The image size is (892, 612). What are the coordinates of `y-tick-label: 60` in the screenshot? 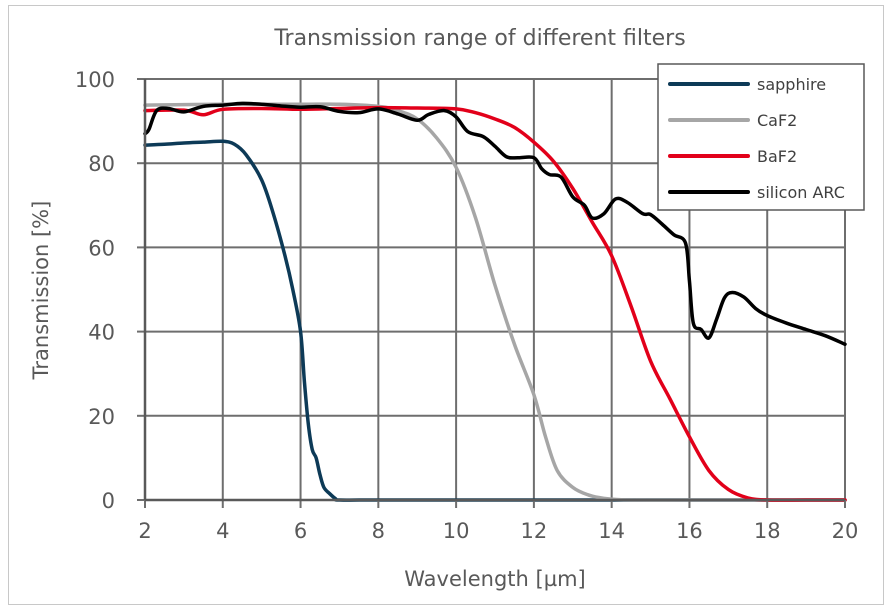 It's located at (101, 248).